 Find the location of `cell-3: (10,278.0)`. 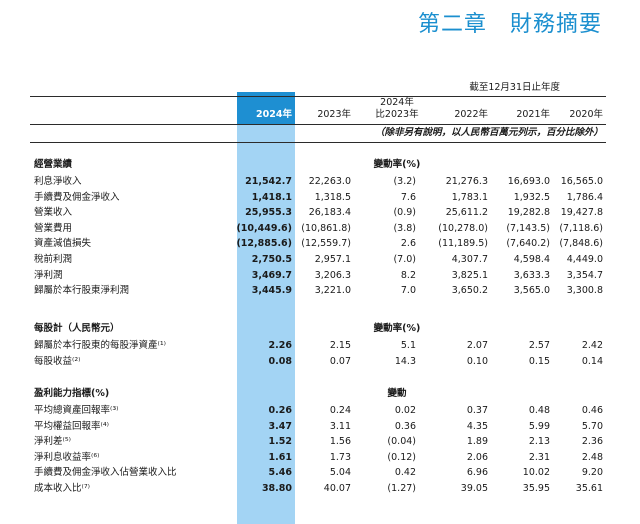

cell-3: (10,278.0) is located at coordinates (463, 228).